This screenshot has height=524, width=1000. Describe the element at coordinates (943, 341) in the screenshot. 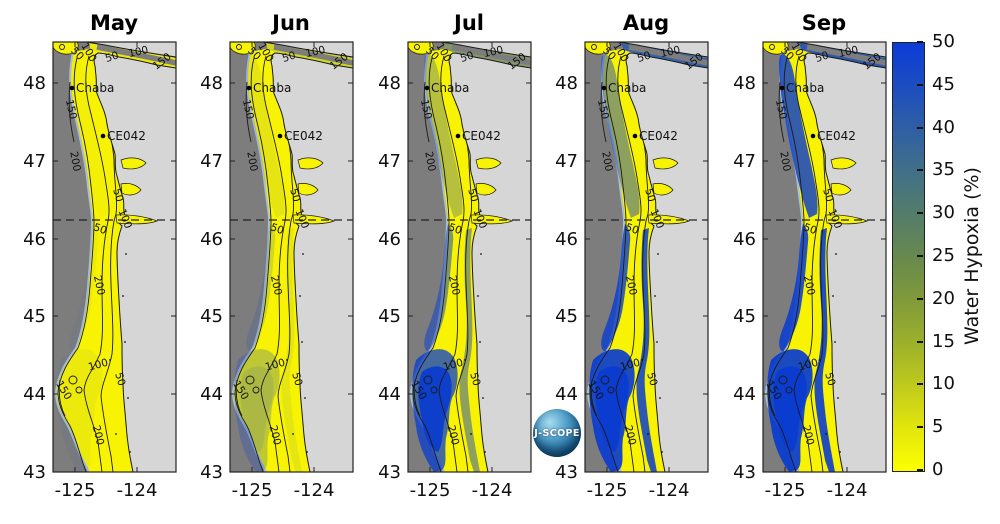

I see `colorbar-tick-label: 15` at that location.